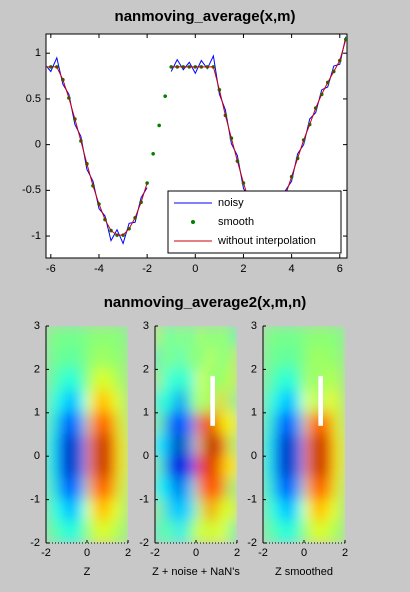  I want to click on legend-label: without interpolation, so click(266, 241).